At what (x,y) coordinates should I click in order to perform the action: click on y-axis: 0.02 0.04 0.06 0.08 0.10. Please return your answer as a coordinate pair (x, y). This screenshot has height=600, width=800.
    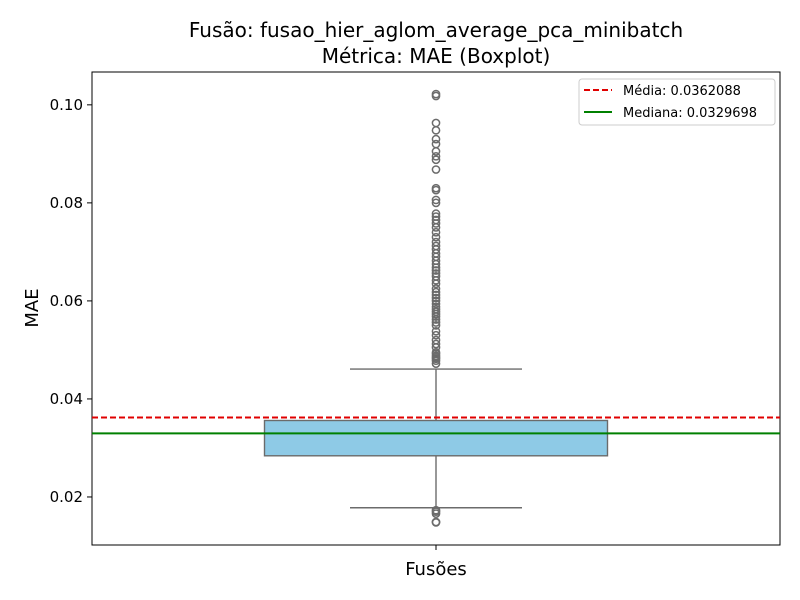
    Looking at the image, I should click on (71, 301).